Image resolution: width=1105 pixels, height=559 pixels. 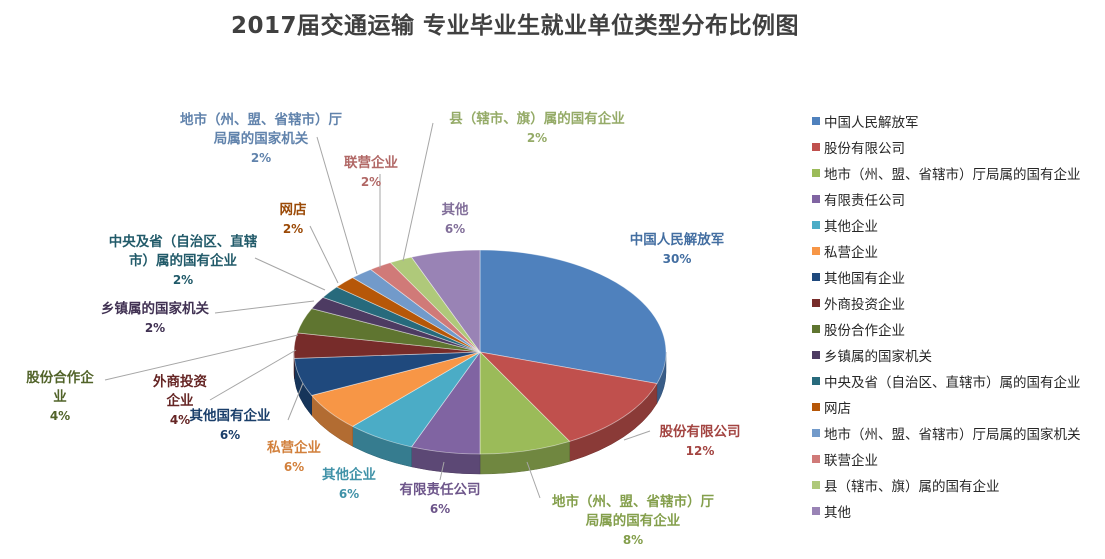 I want to click on slice-15-leader-line, so click(x=418, y=192).